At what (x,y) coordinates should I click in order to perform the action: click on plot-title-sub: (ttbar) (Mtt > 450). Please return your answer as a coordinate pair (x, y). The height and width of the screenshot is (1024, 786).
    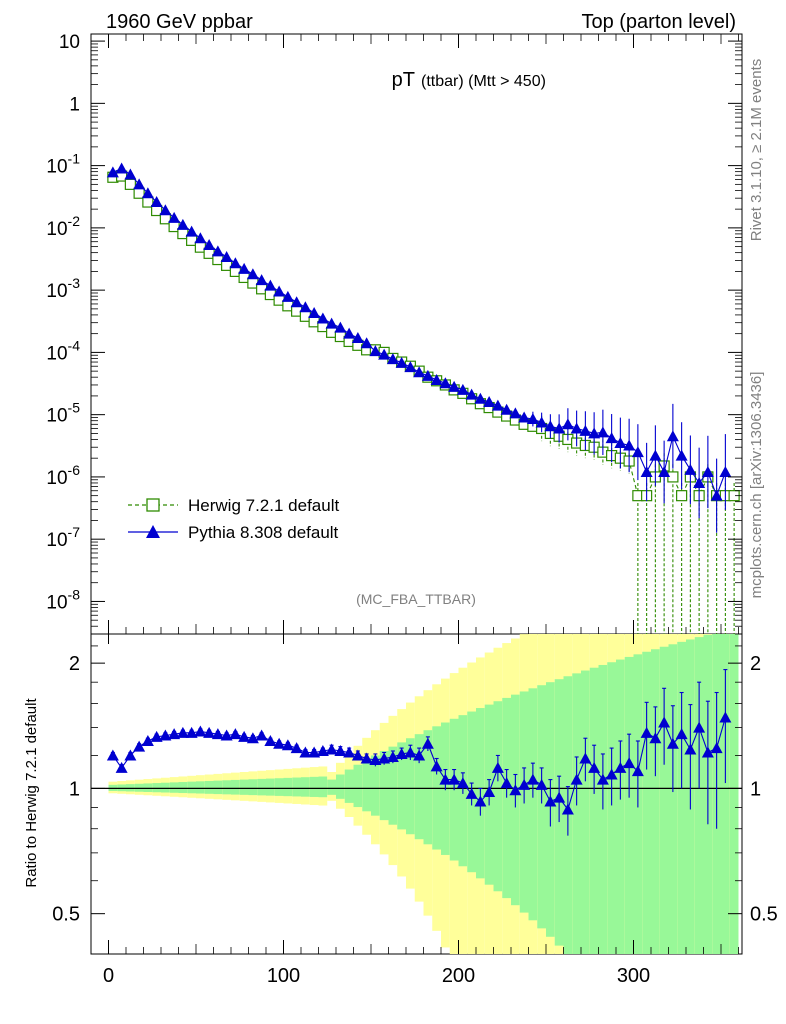
    Looking at the image, I should click on (483, 81).